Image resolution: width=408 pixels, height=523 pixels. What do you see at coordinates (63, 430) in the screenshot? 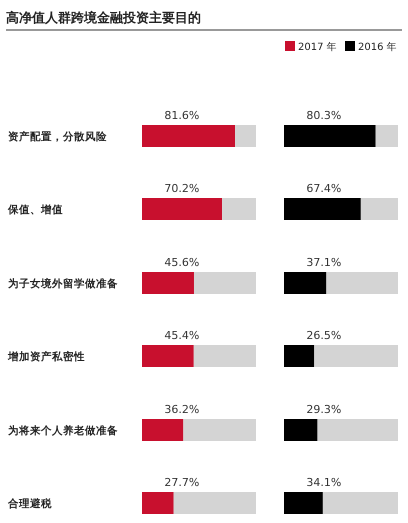
I see `y-tick-label: 为将来个人养老做准备` at bounding box center [63, 430].